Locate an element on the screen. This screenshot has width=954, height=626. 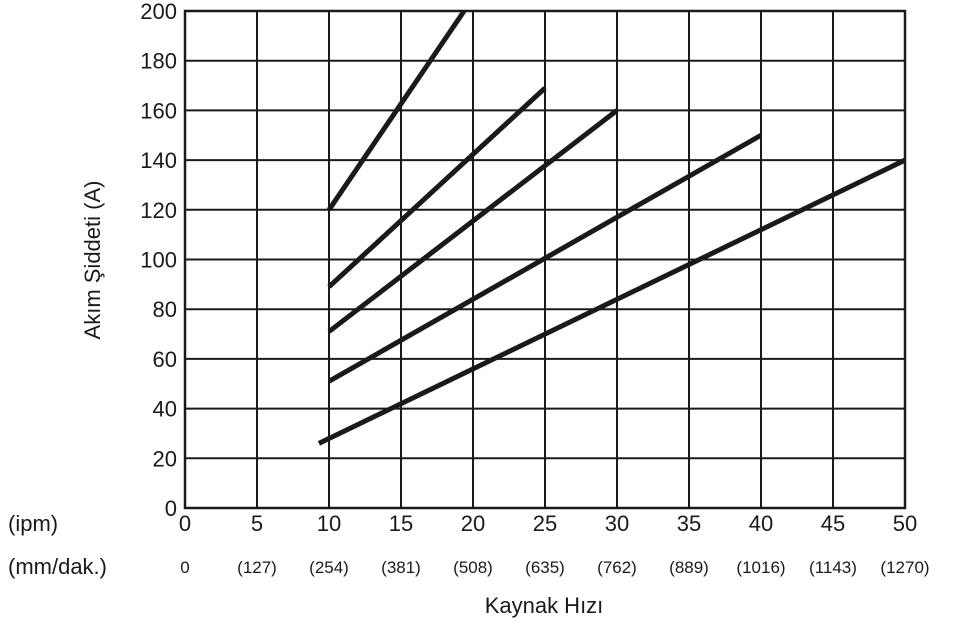
y-tick-label: 100 is located at coordinates (158, 260).